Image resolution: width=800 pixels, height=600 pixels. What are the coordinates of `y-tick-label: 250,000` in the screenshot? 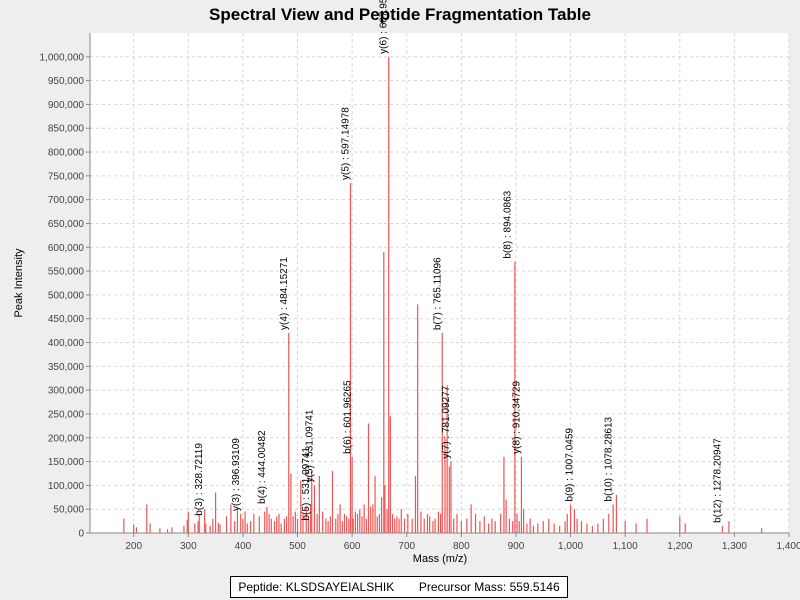 It's located at (66, 414).